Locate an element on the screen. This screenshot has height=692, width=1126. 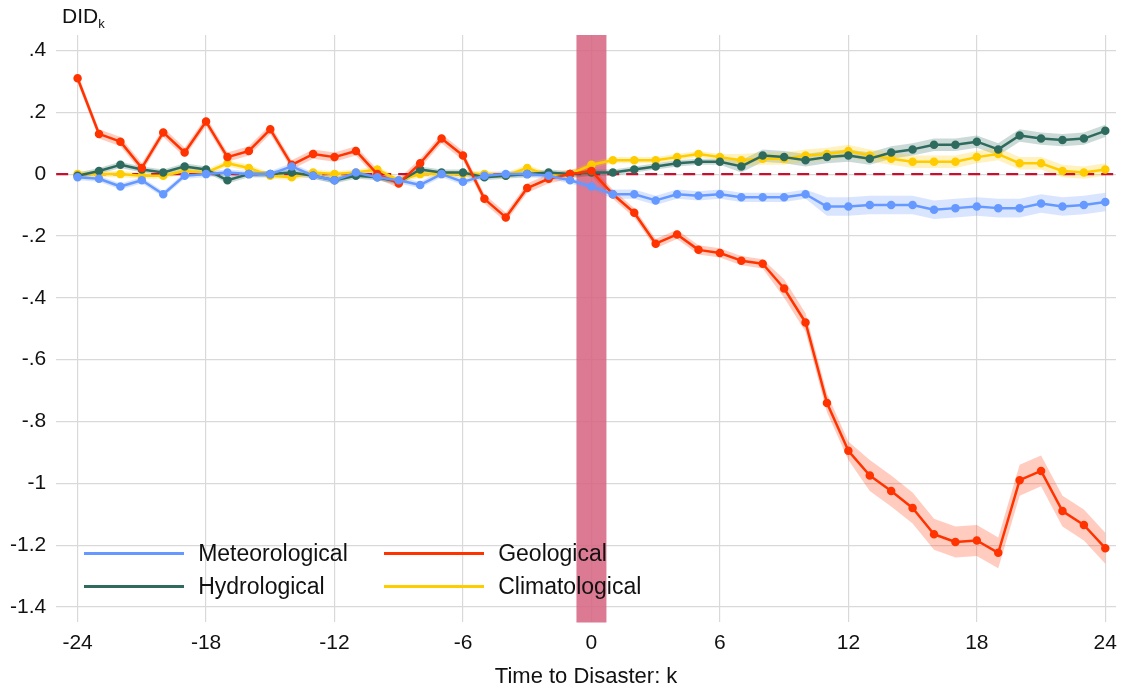
x-axis-title: Time to Disaster: k is located at coordinates (586, 675).